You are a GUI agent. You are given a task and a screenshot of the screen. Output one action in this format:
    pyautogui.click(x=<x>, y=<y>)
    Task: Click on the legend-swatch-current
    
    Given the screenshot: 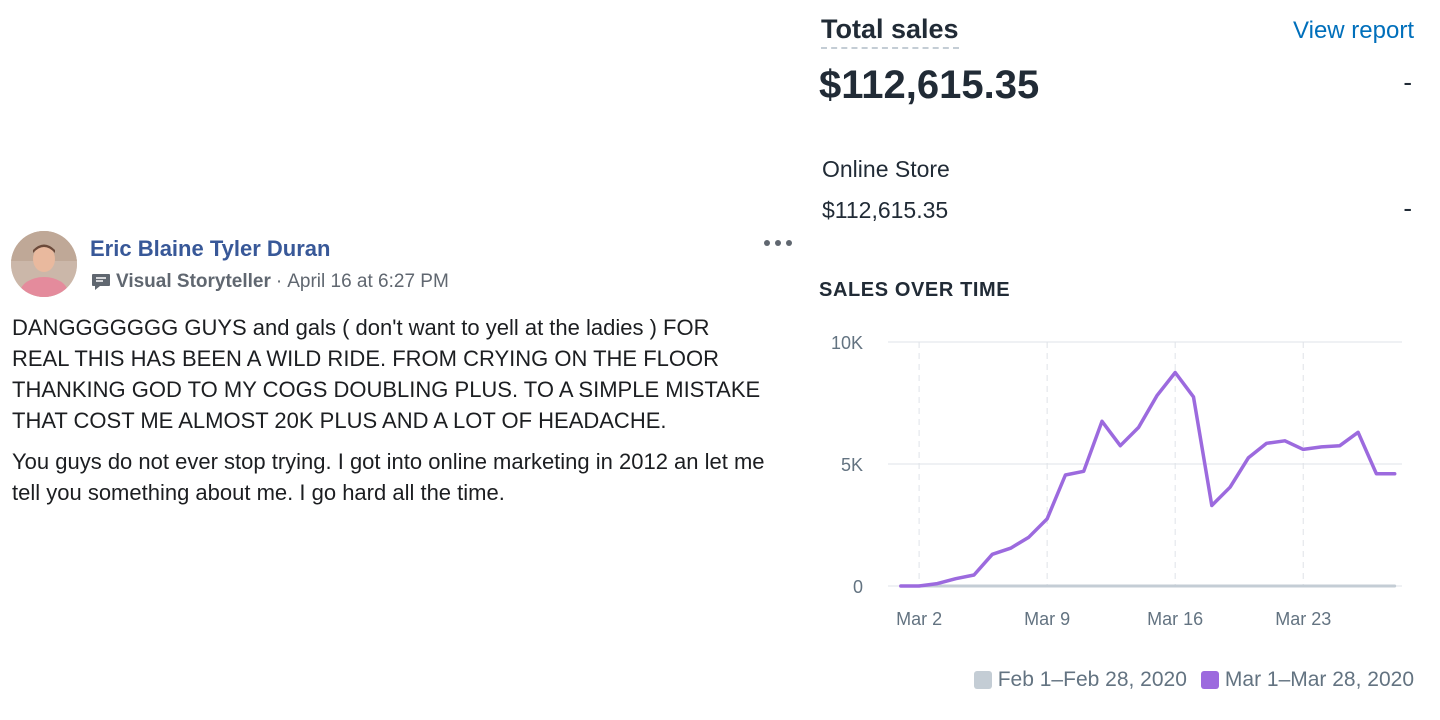 What is the action you would take?
    pyautogui.click(x=1209, y=680)
    